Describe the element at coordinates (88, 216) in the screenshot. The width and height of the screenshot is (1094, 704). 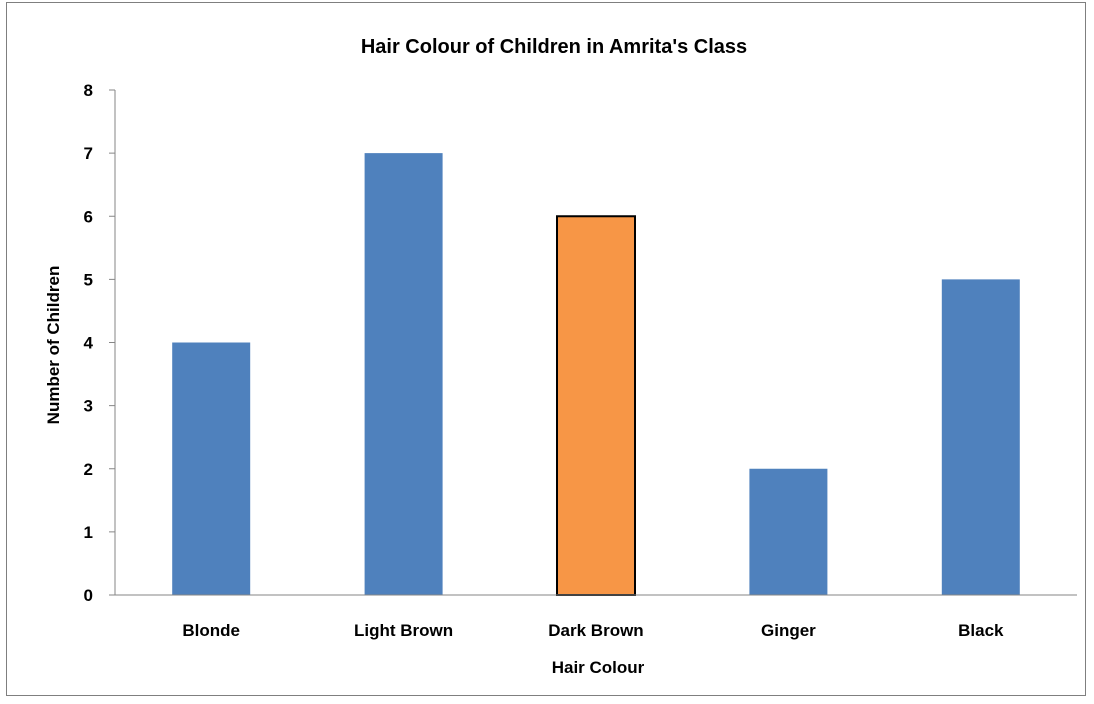
I see `y-tick-label: 6` at that location.